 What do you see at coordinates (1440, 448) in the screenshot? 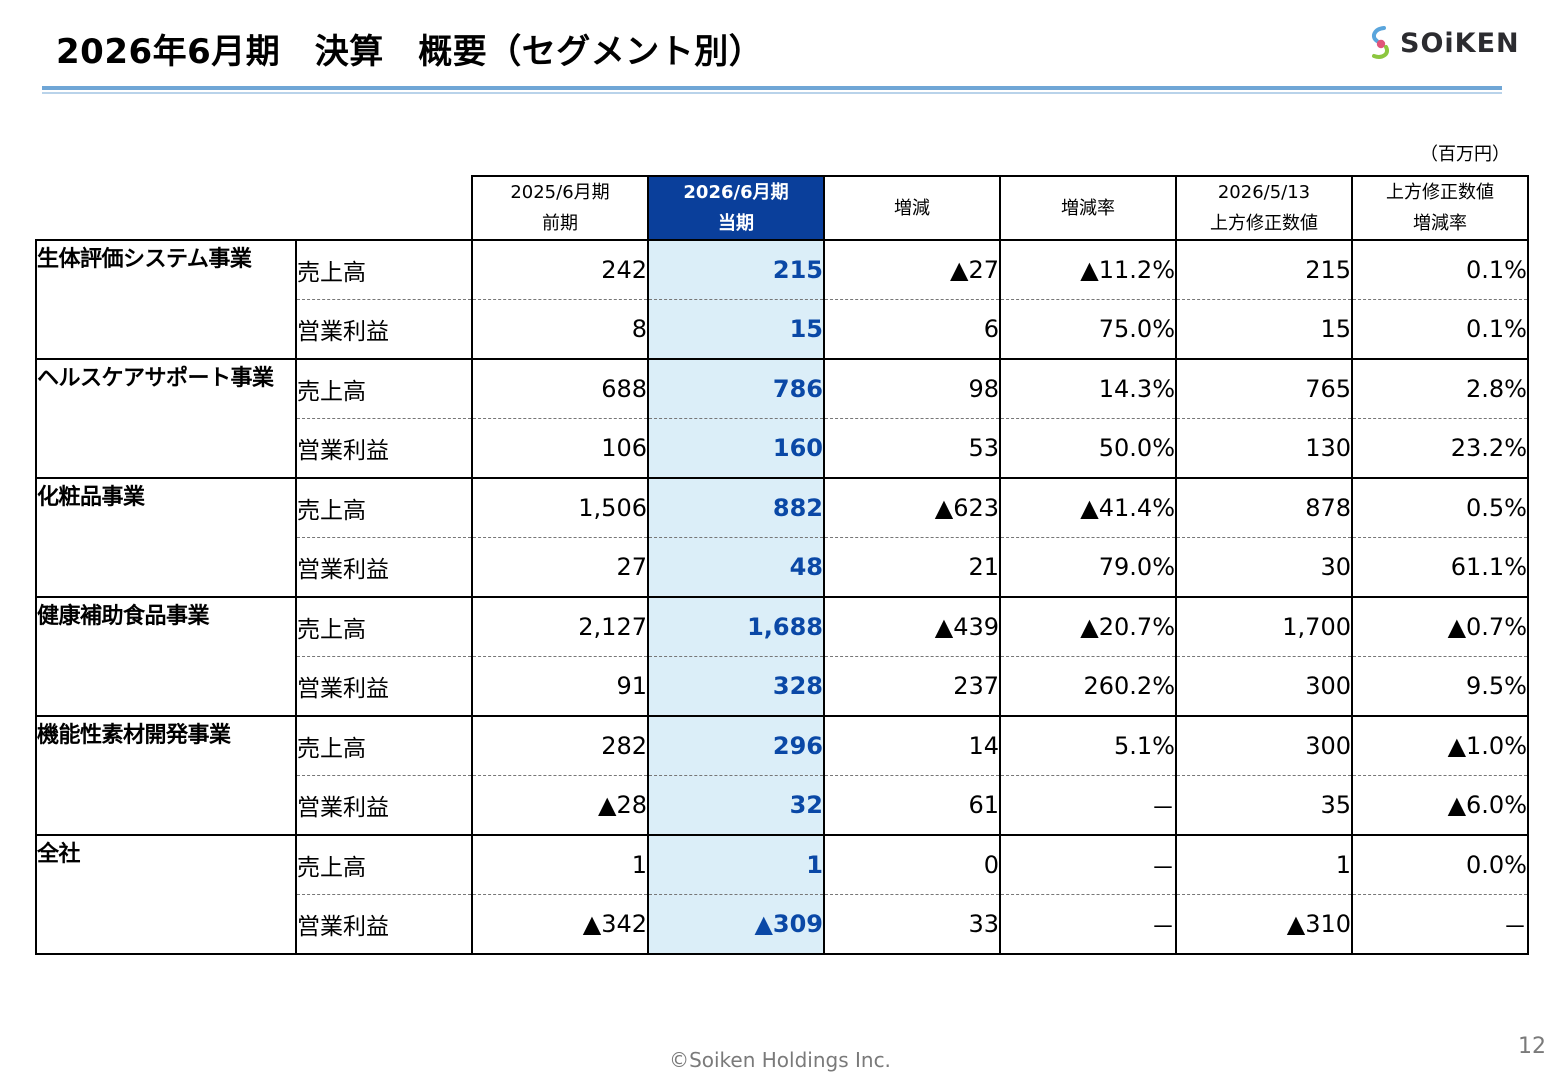
I see `value-cell: 23.2%` at bounding box center [1440, 448].